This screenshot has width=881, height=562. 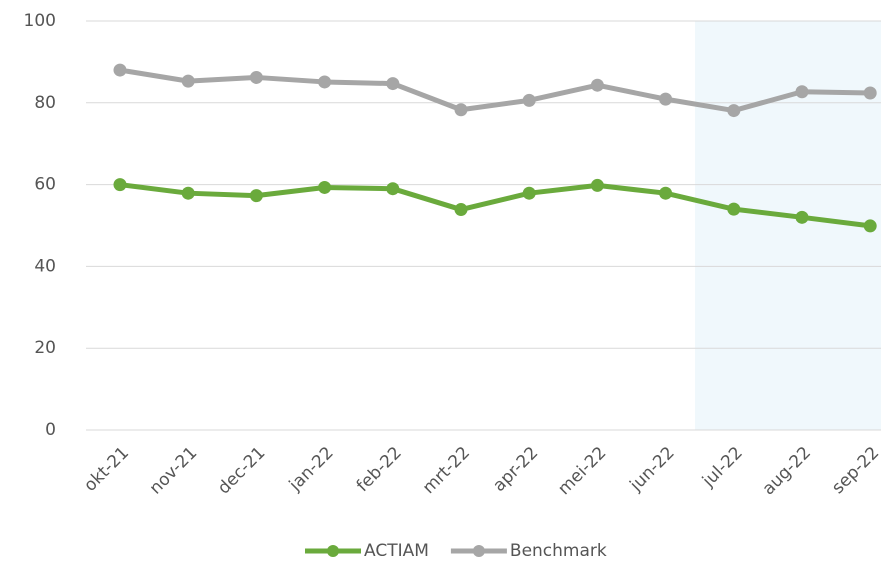 I want to click on x-tick-label: okt-21, so click(x=106, y=469).